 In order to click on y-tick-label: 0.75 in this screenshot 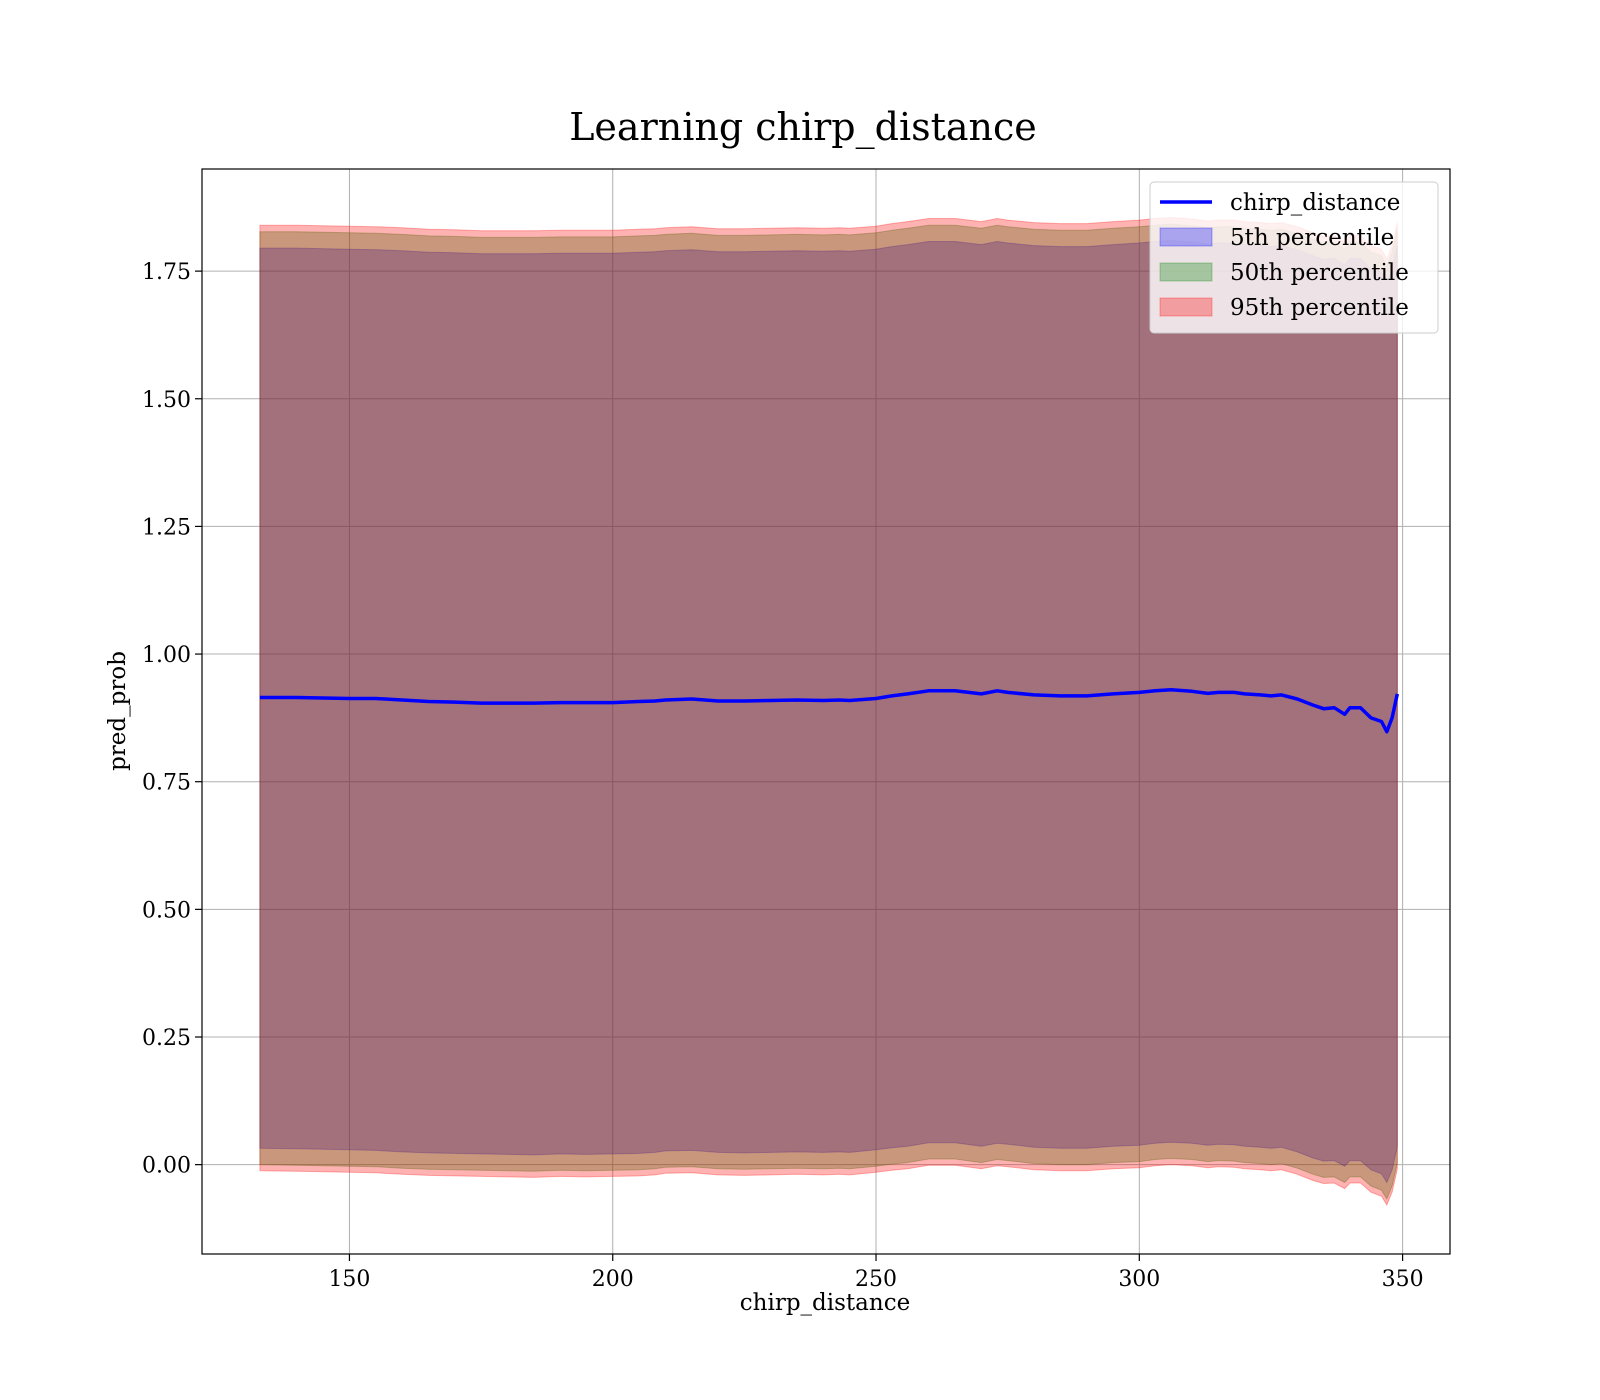, I will do `click(166, 783)`.